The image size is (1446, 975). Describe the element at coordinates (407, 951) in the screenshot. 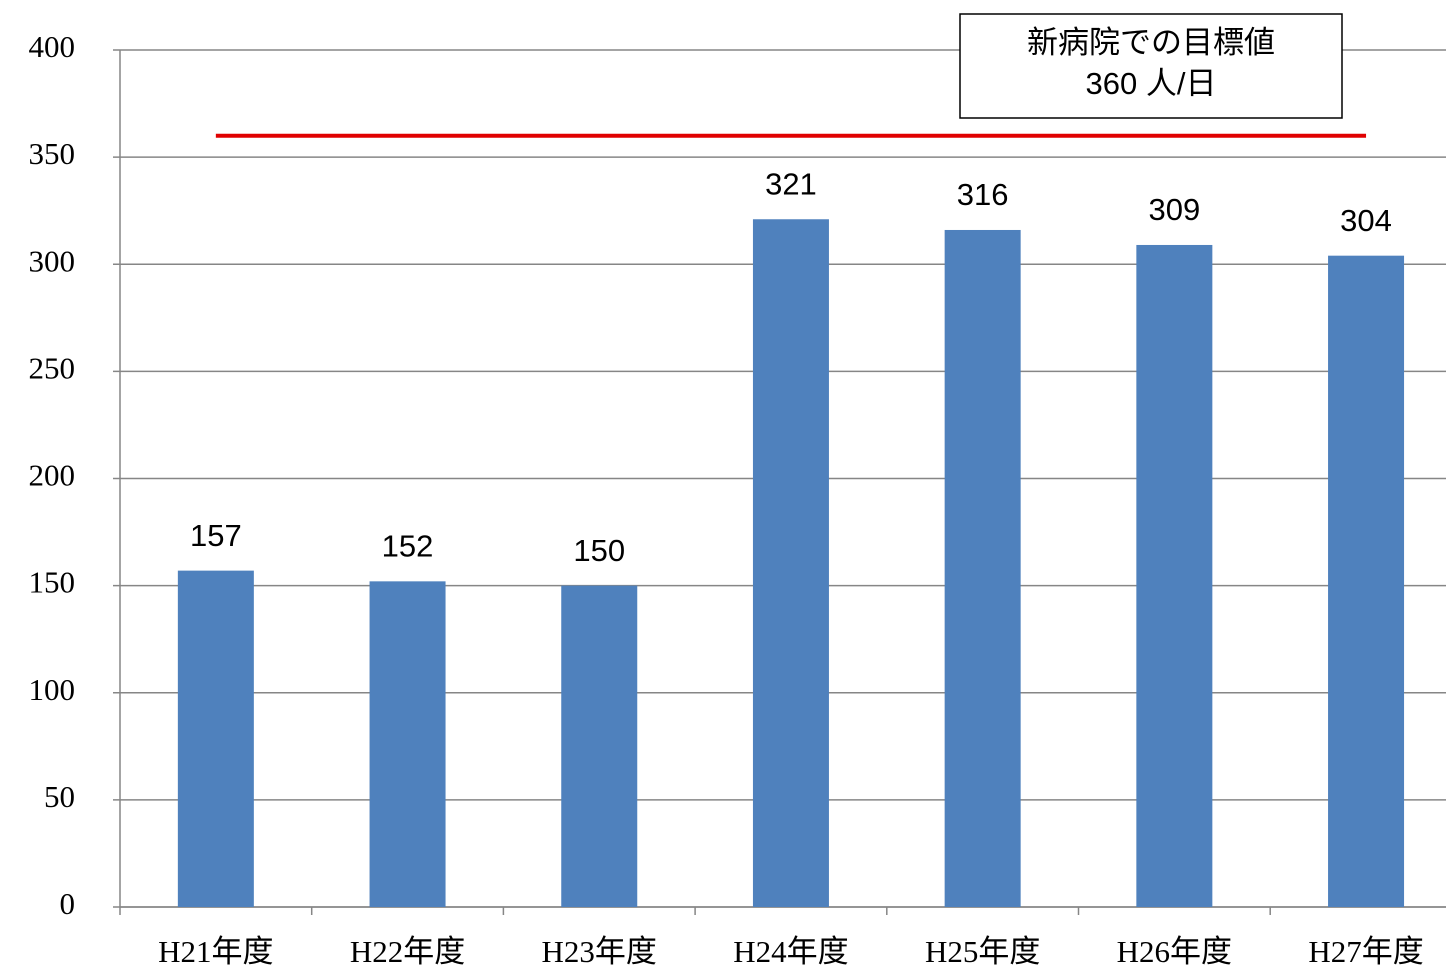

I see `x-tick-label: H22年度` at that location.